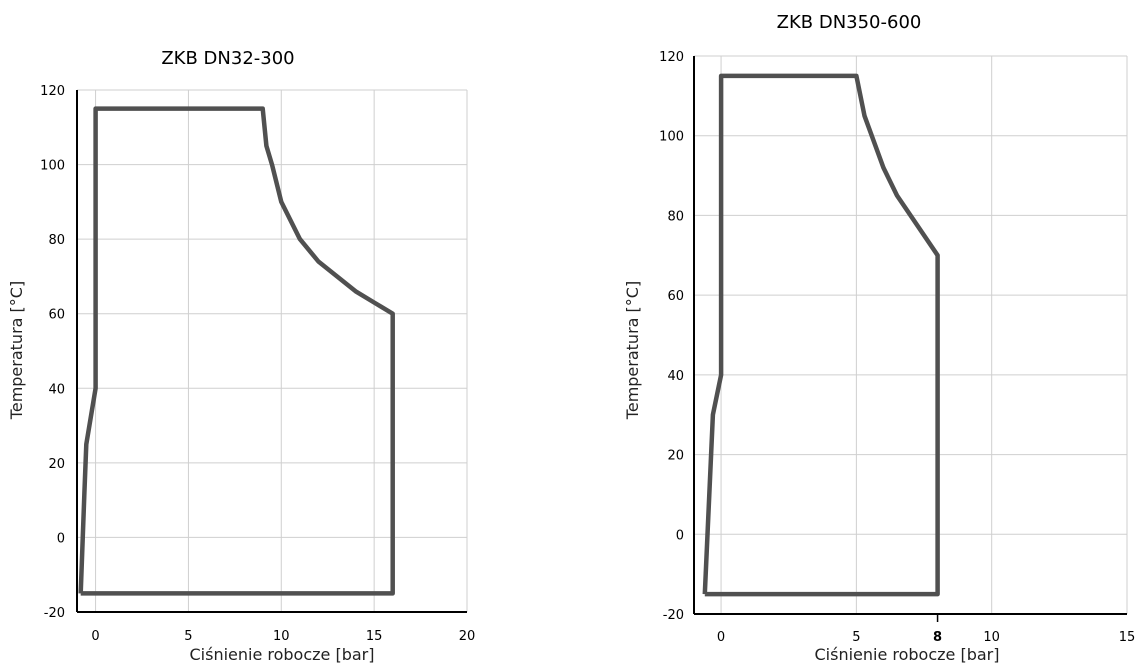 Image resolution: width=1140 pixels, height=666 pixels. Describe the element at coordinates (849, 22) in the screenshot. I see `chart-title: ZKB DN350-600` at that location.